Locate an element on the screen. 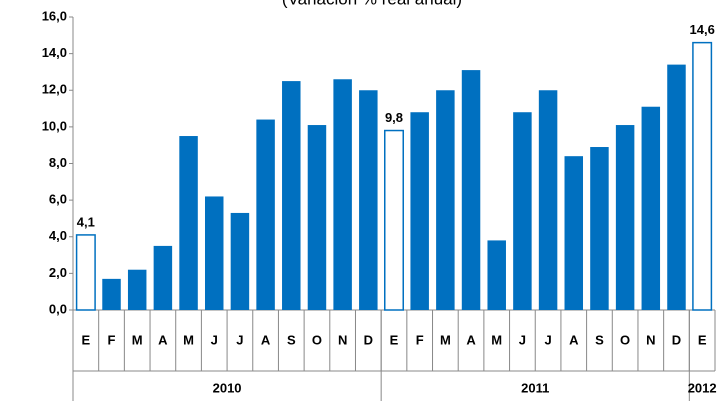  group-label: 2011 is located at coordinates (535, 387).